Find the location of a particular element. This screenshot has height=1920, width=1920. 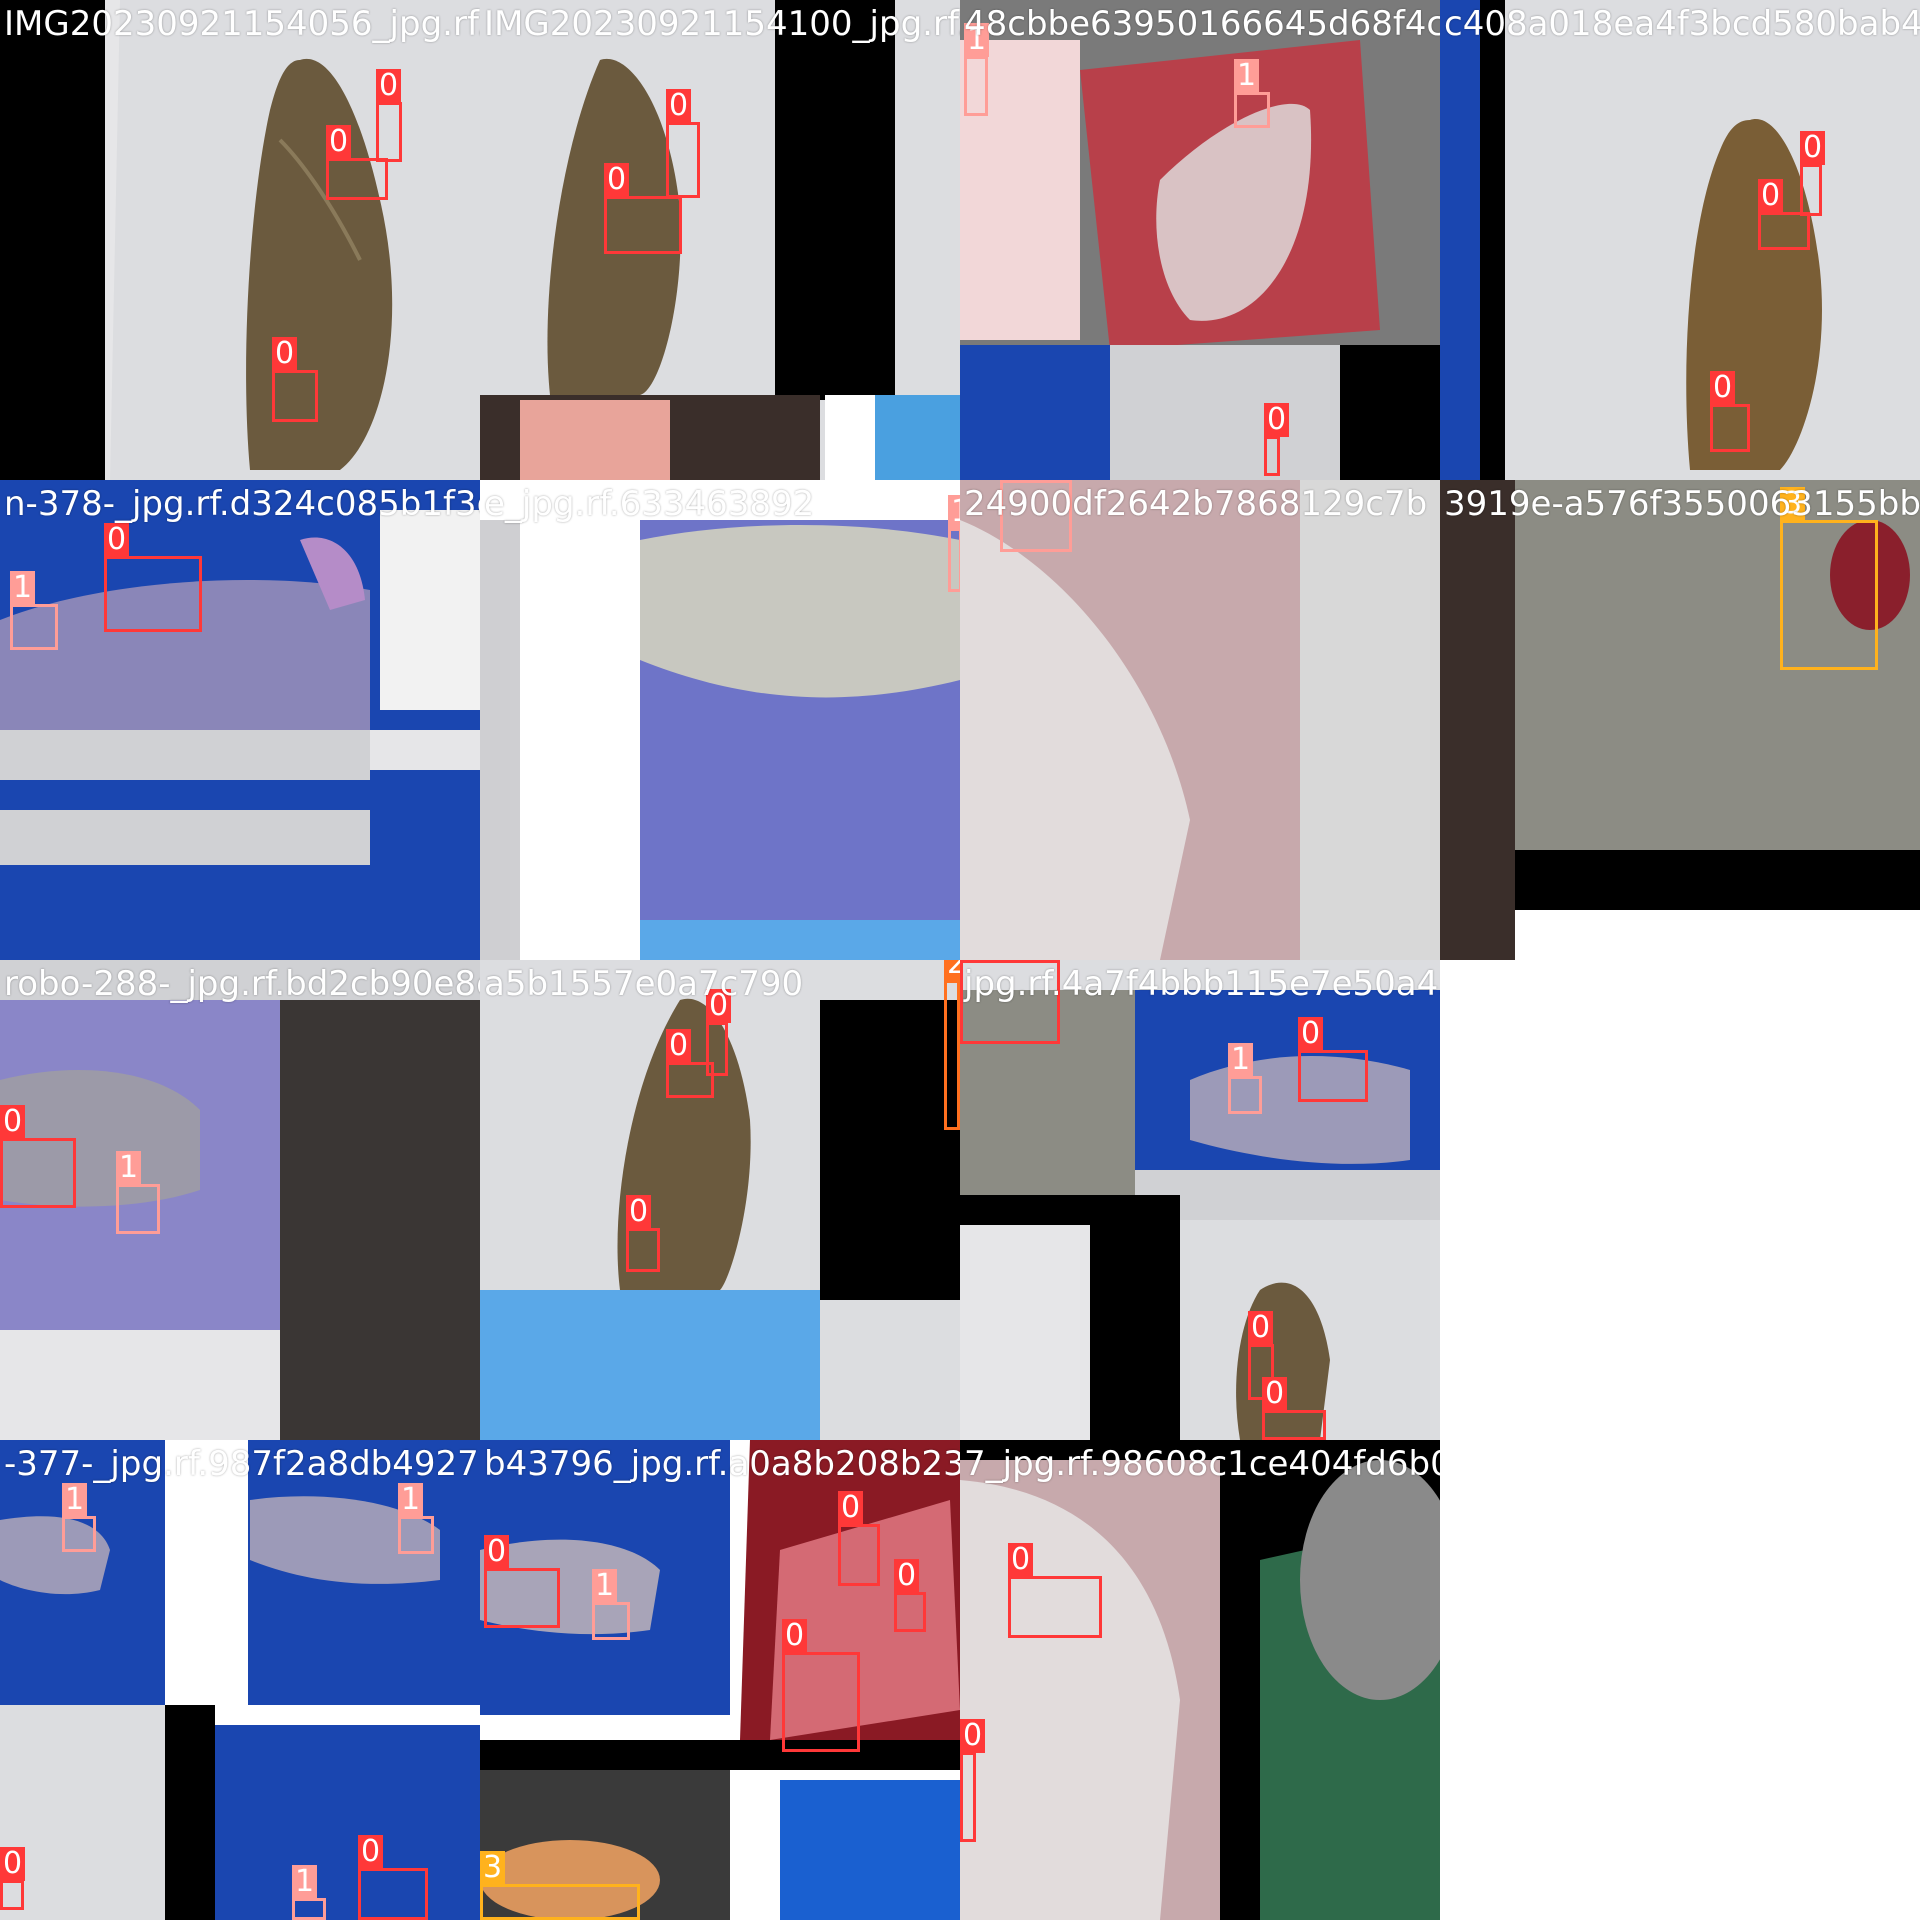

tile-6: 1 e_jpg.rf.633463892 is located at coordinates (720, 720).